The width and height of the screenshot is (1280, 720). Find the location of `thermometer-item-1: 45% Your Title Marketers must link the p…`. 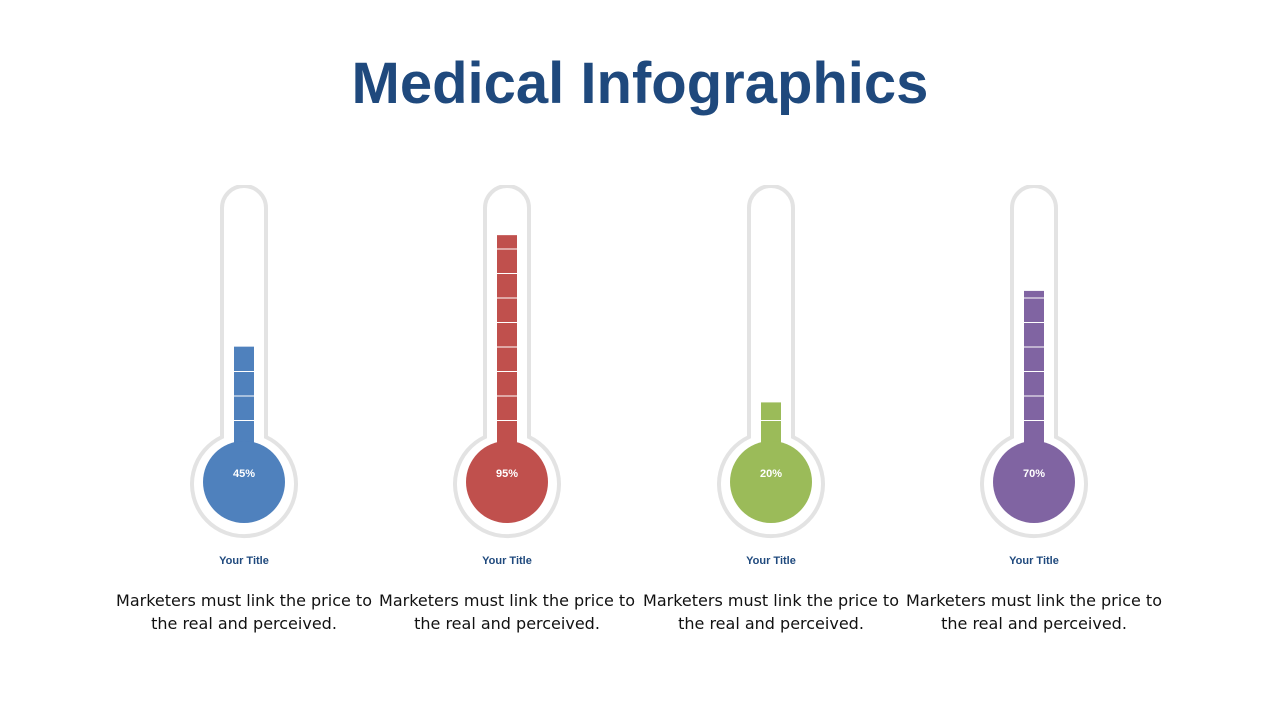

thermometer-item-1: 45% Your Title Marketers must link the p… is located at coordinates (244, 420).